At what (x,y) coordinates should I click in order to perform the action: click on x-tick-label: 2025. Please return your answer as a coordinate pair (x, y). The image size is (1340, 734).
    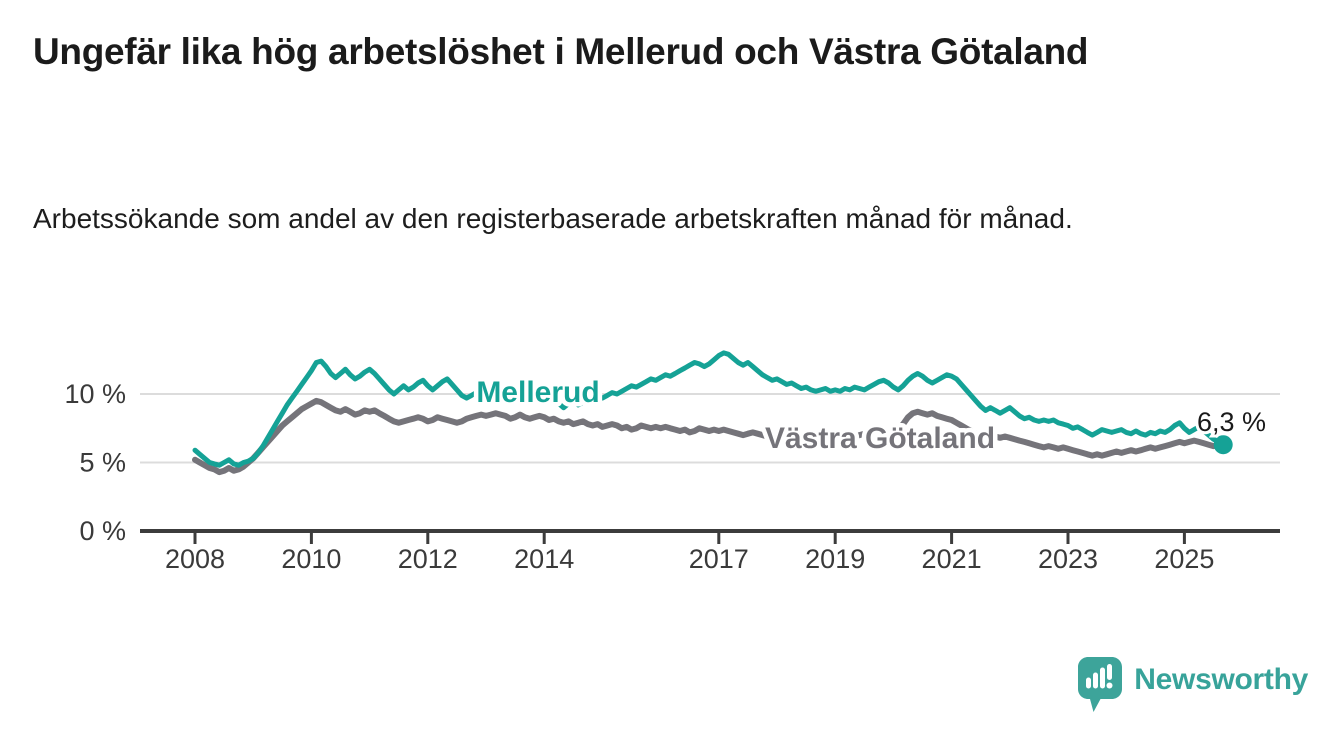
    Looking at the image, I should click on (1184, 559).